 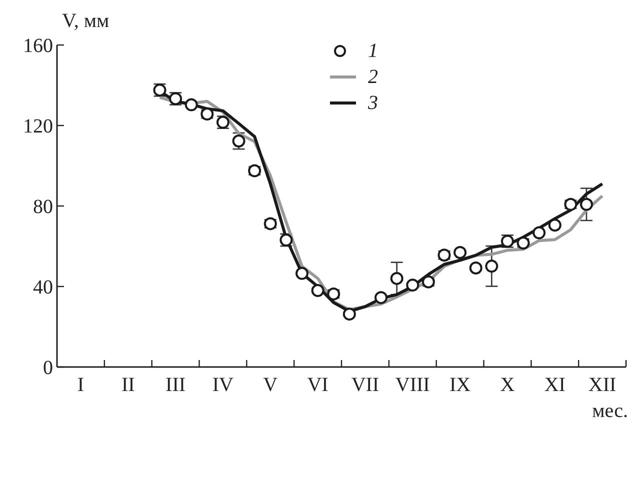 I want to click on legend-label: 3, so click(x=373, y=103).